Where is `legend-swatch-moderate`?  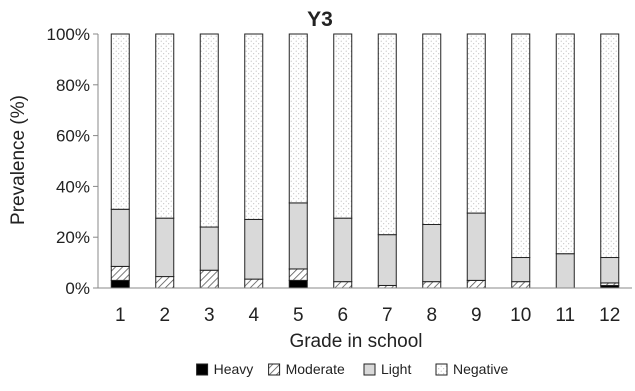 legend-swatch-moderate is located at coordinates (274, 369).